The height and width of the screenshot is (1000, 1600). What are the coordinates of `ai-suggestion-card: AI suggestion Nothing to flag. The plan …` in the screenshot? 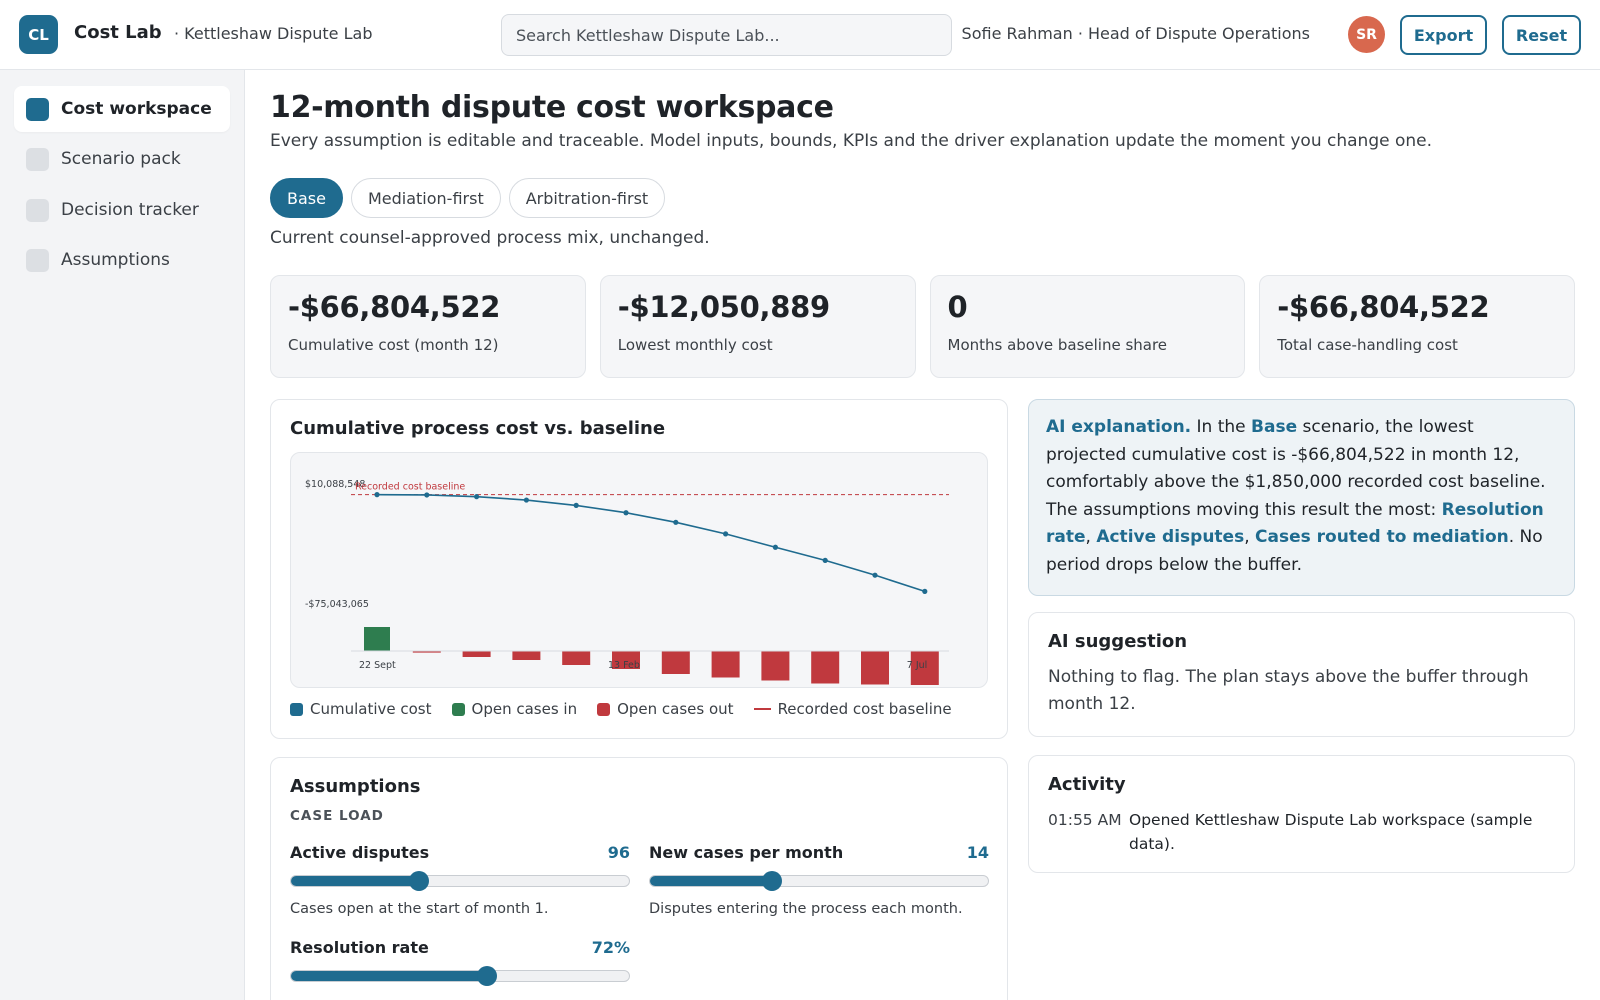 It's located at (1301, 674).